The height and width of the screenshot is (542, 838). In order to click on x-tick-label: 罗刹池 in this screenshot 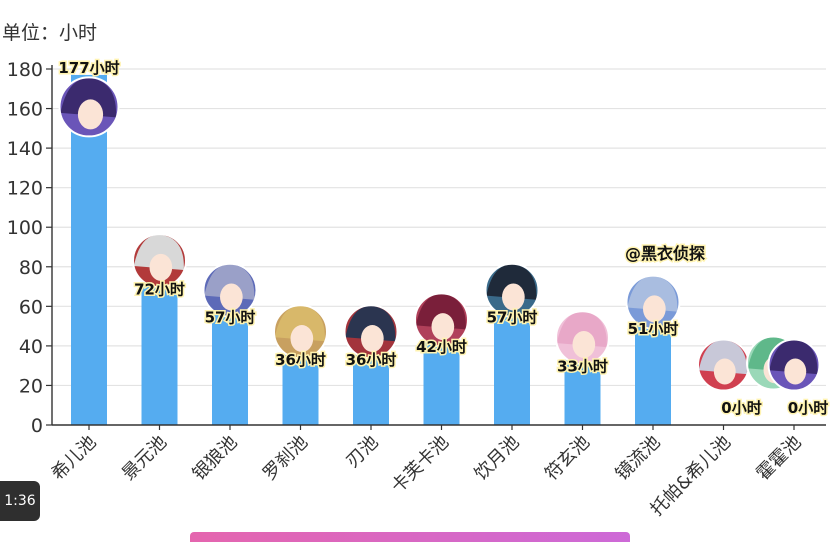, I will do `click(285, 458)`.